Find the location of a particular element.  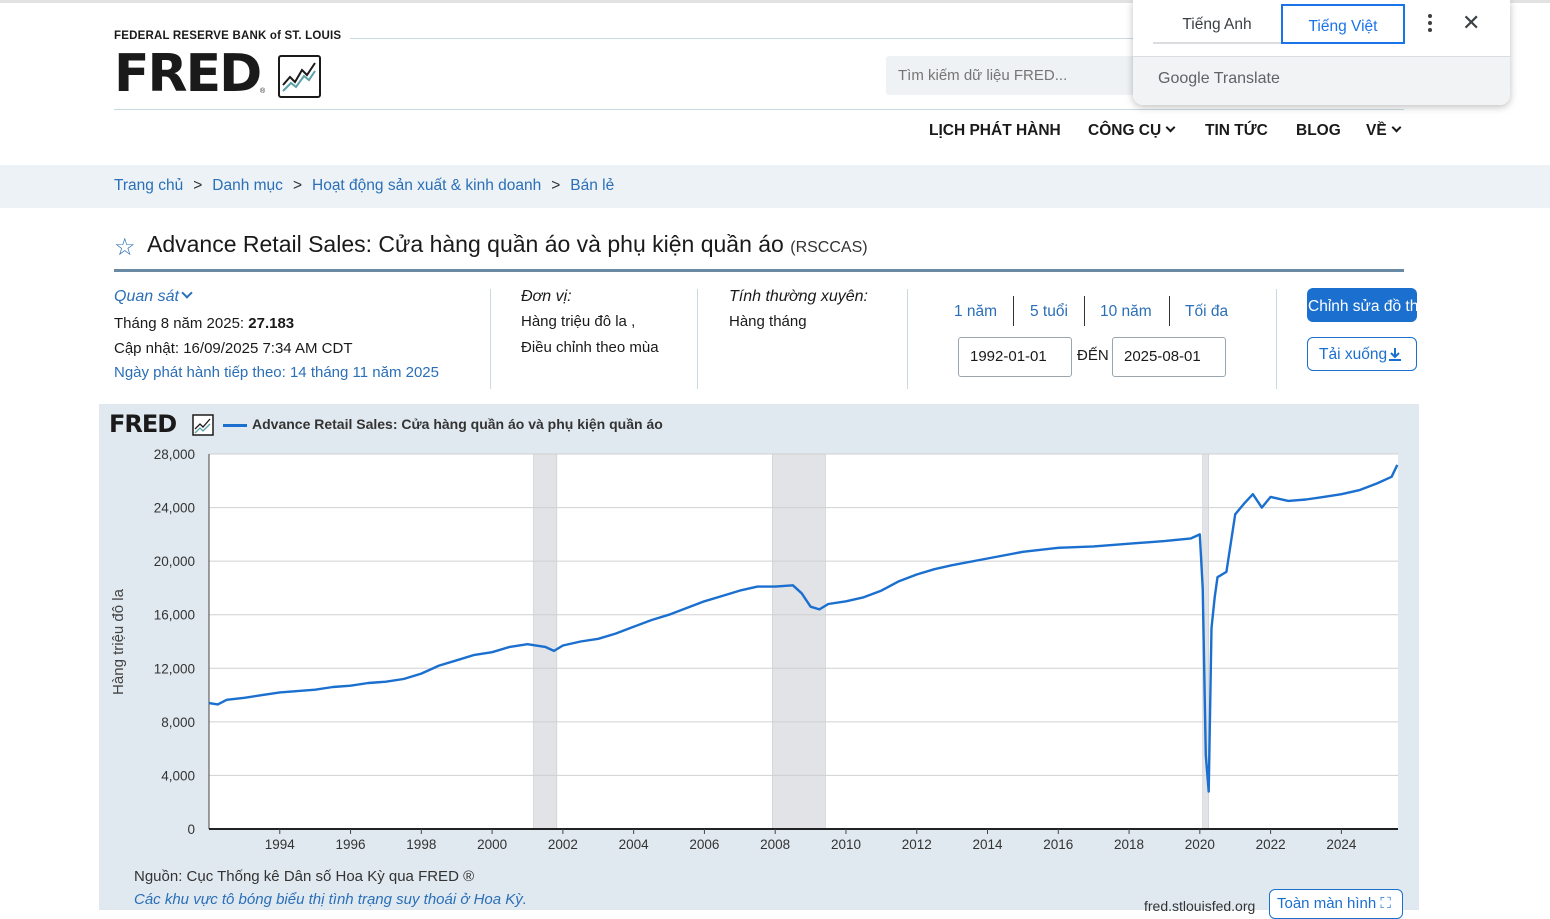

nav-label: LỊCH PHÁT HÀNH is located at coordinates (995, 130).